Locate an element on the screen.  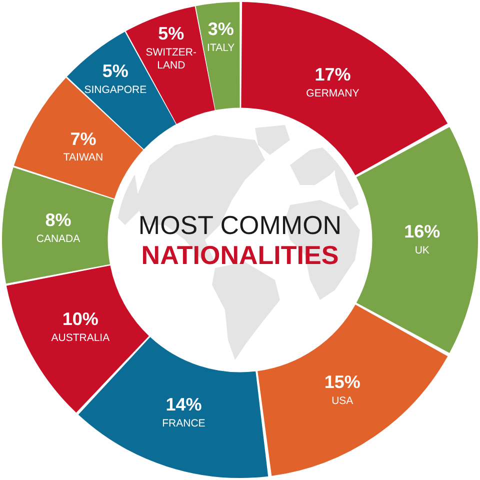
data-label: 15% is located at coordinates (342, 382).